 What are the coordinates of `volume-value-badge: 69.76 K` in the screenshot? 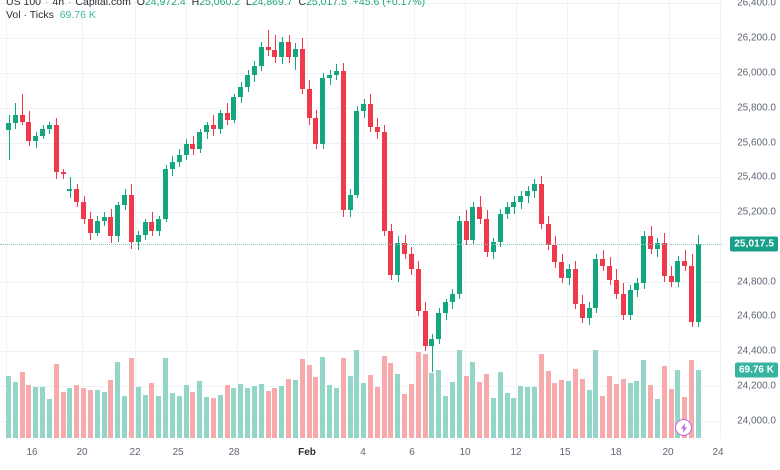 It's located at (756, 370).